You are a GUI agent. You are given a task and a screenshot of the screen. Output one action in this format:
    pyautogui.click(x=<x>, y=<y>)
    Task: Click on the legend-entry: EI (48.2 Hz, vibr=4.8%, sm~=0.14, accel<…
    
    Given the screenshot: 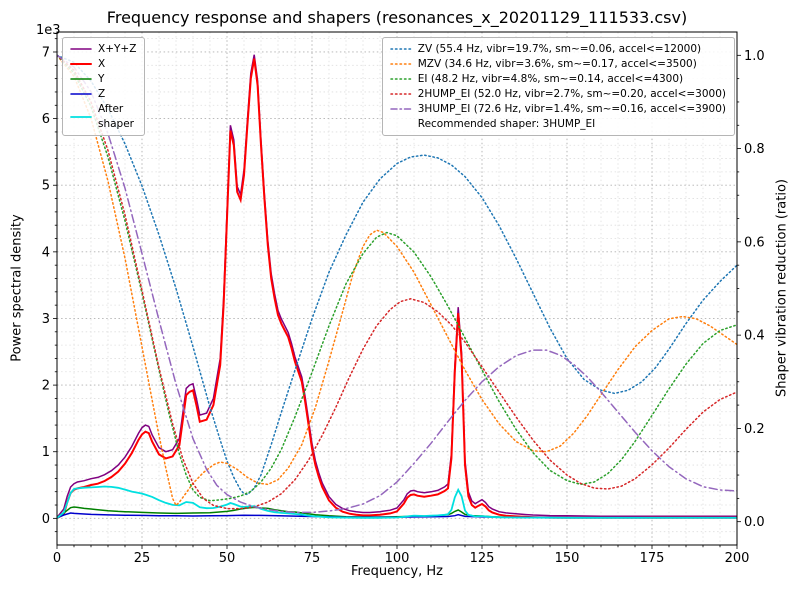 What is the action you would take?
    pyautogui.click(x=558, y=79)
    